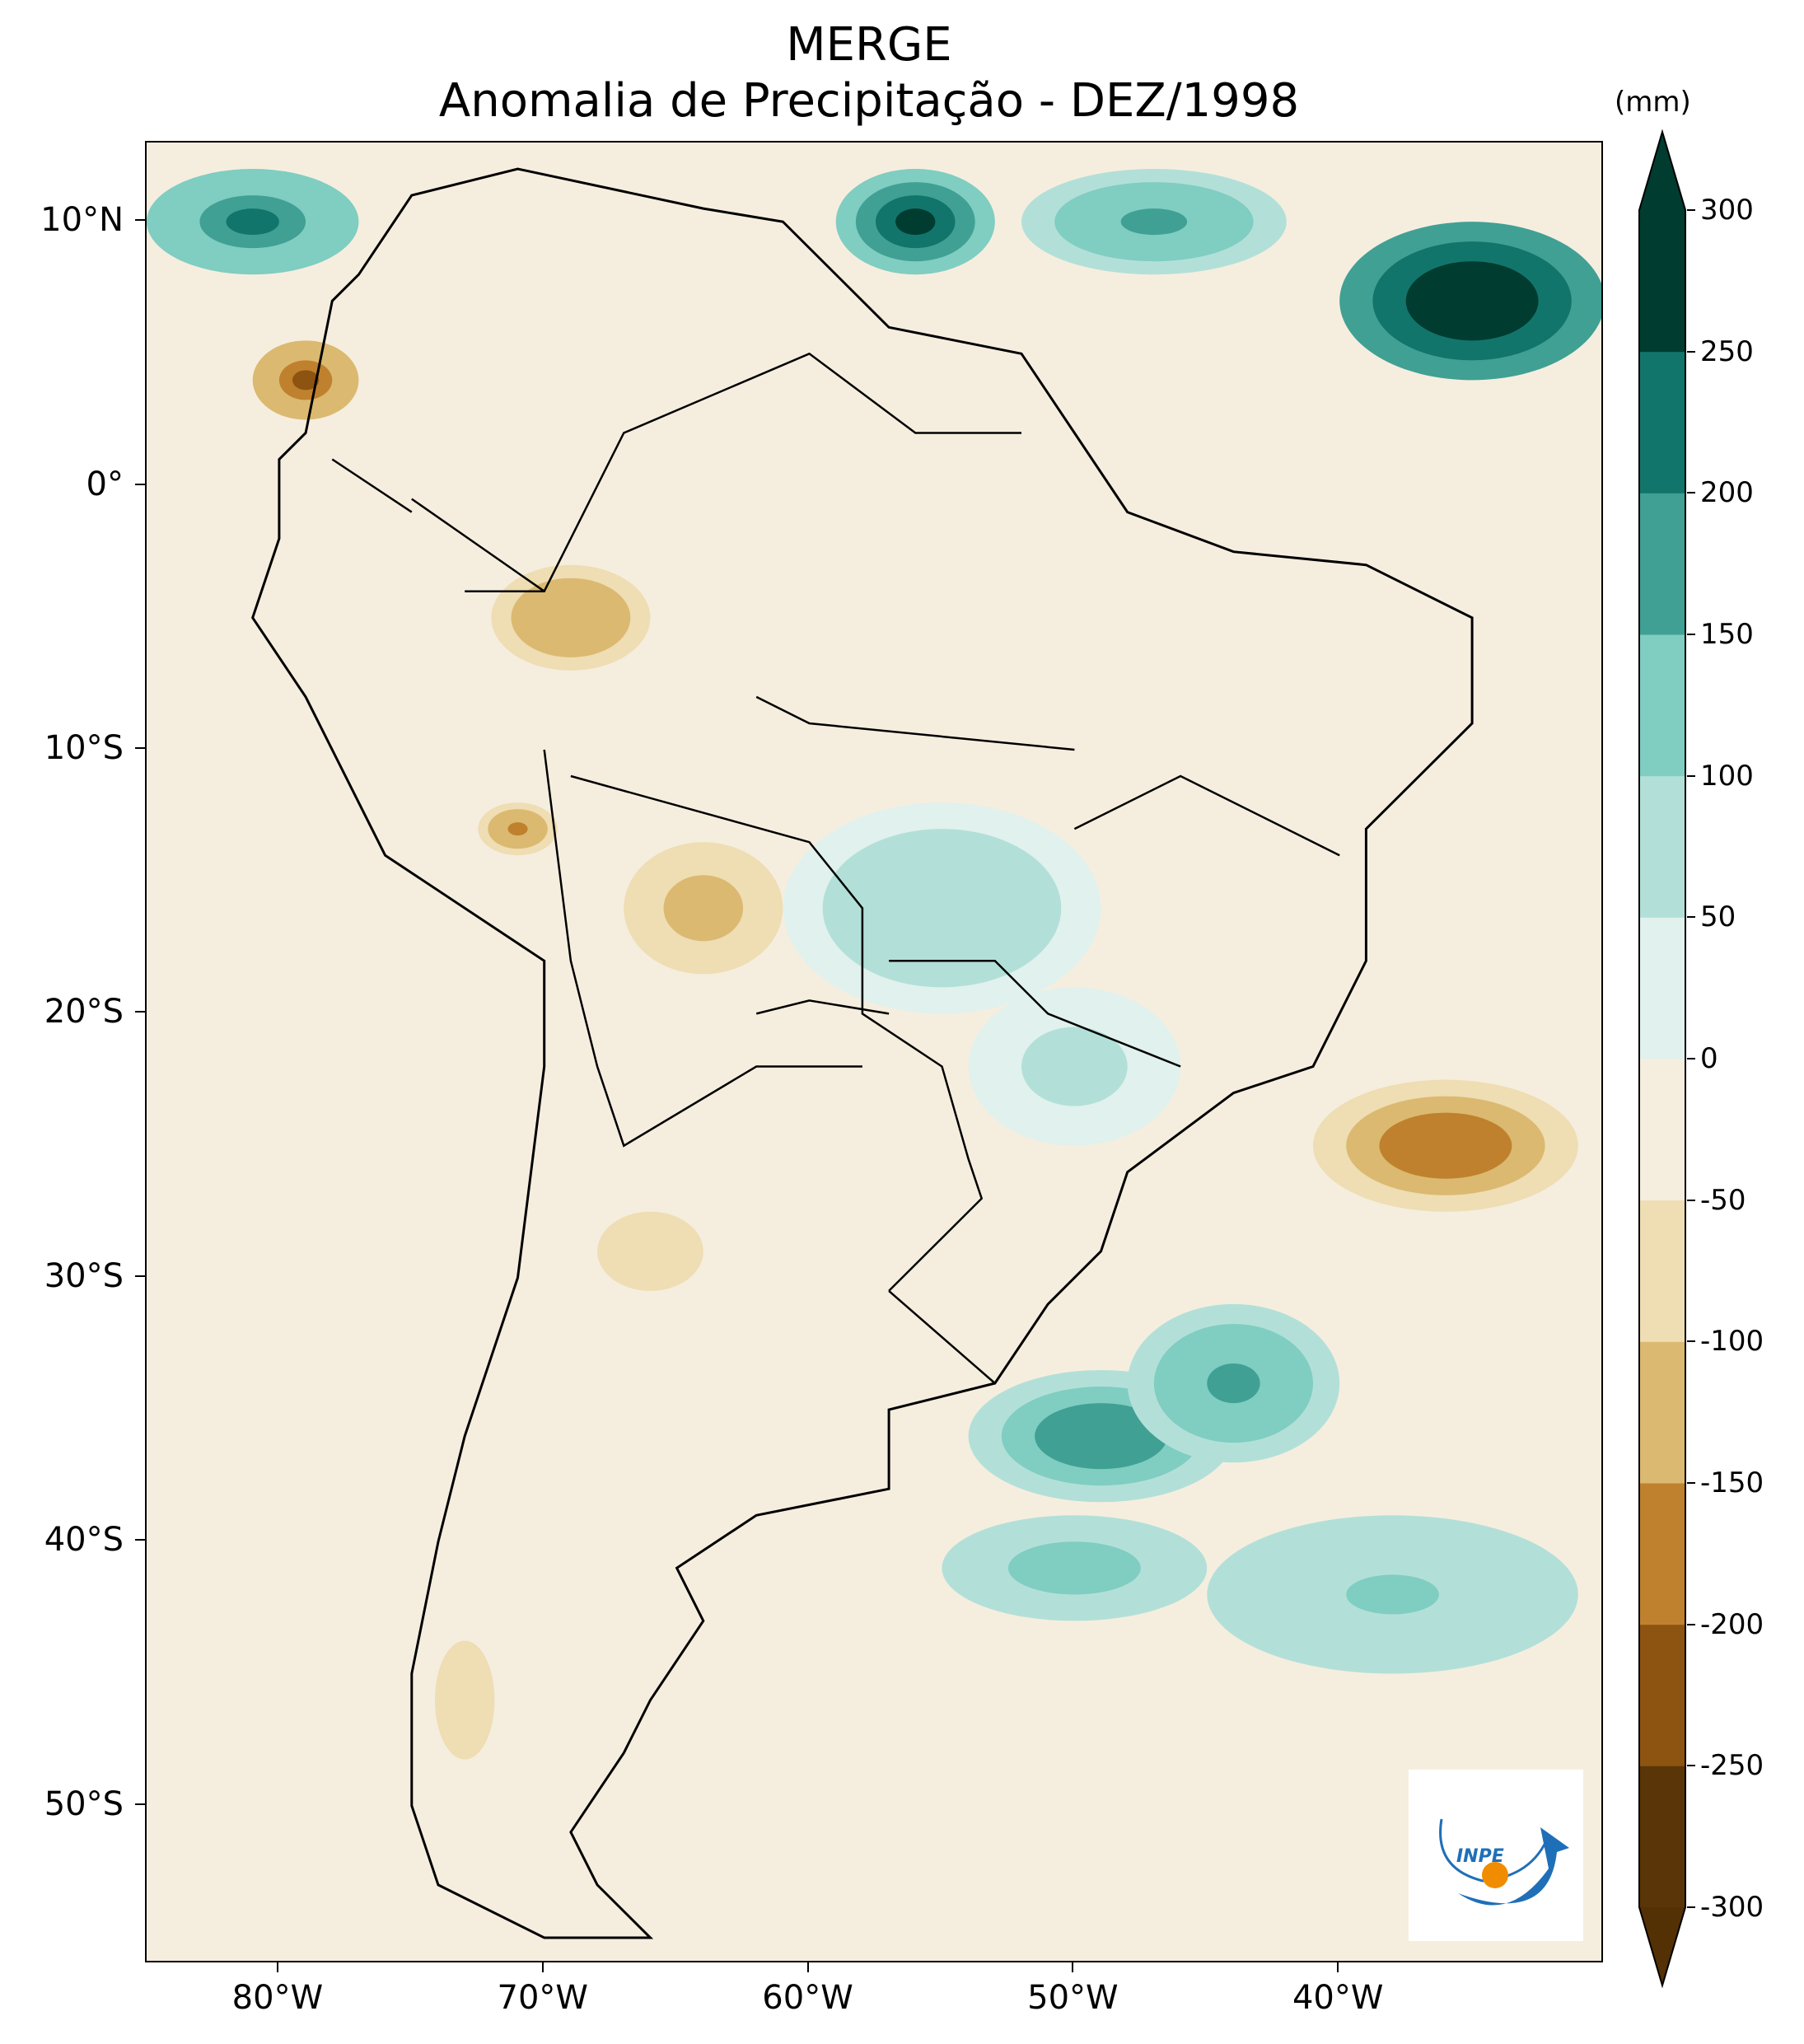 Image resolution: width=1804 pixels, height=2044 pixels. Describe the element at coordinates (1727, 776) in the screenshot. I see `colorbar-tick-label: 100` at that location.